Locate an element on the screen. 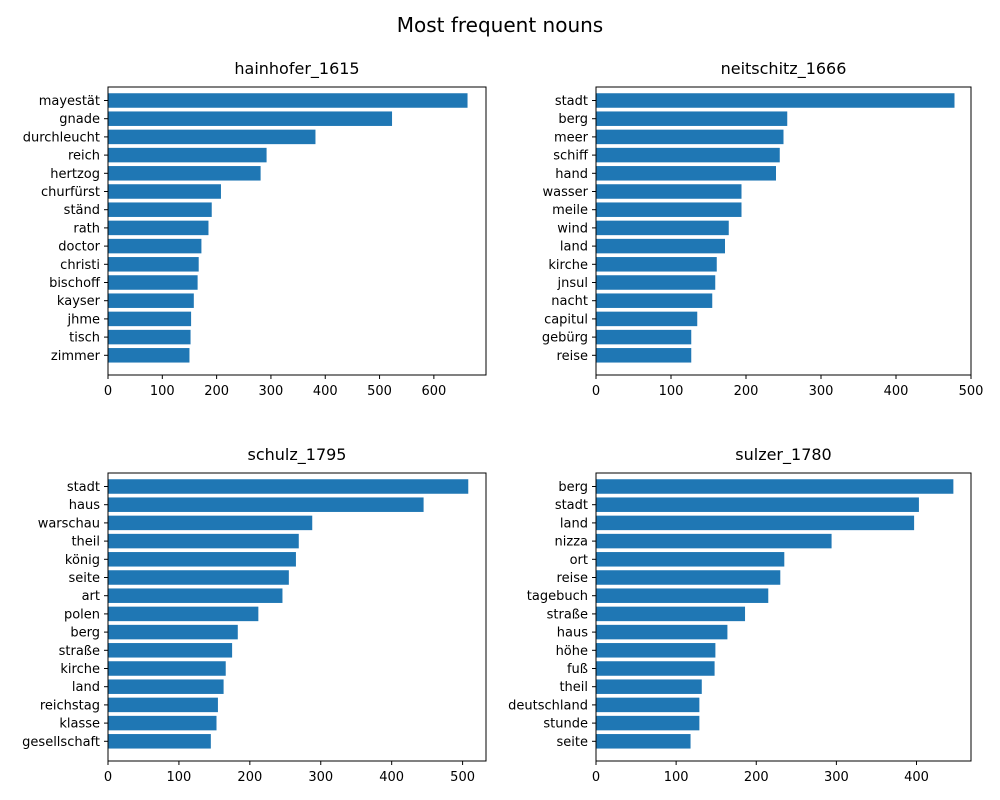 The width and height of the screenshot is (1000, 800). bar-nacht is located at coordinates (654, 300).